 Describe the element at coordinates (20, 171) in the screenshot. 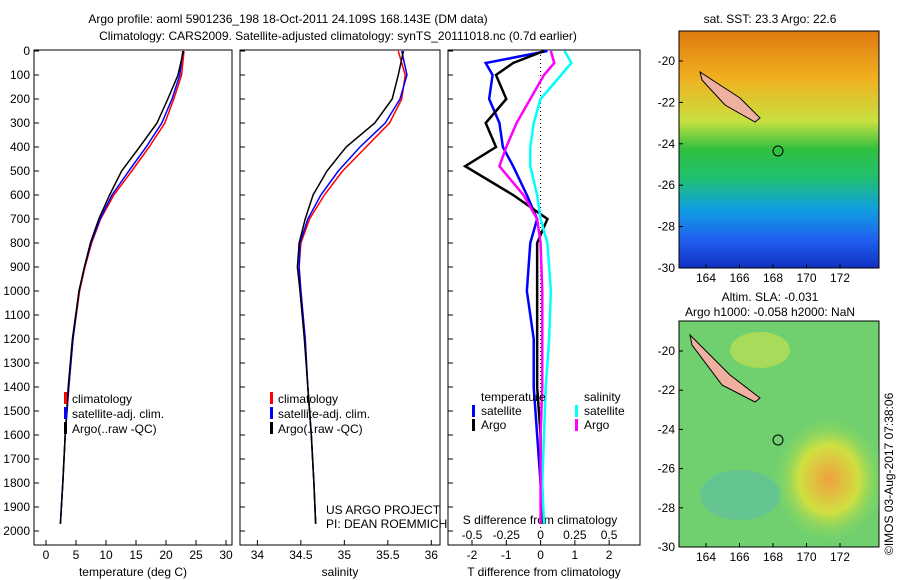

I see `y-tick-label: 500` at that location.